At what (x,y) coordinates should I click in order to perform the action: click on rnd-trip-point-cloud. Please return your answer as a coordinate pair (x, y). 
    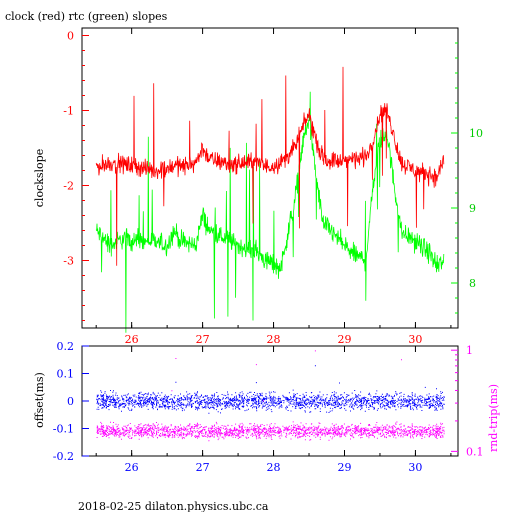
    Looking at the image, I should click on (270, 396).